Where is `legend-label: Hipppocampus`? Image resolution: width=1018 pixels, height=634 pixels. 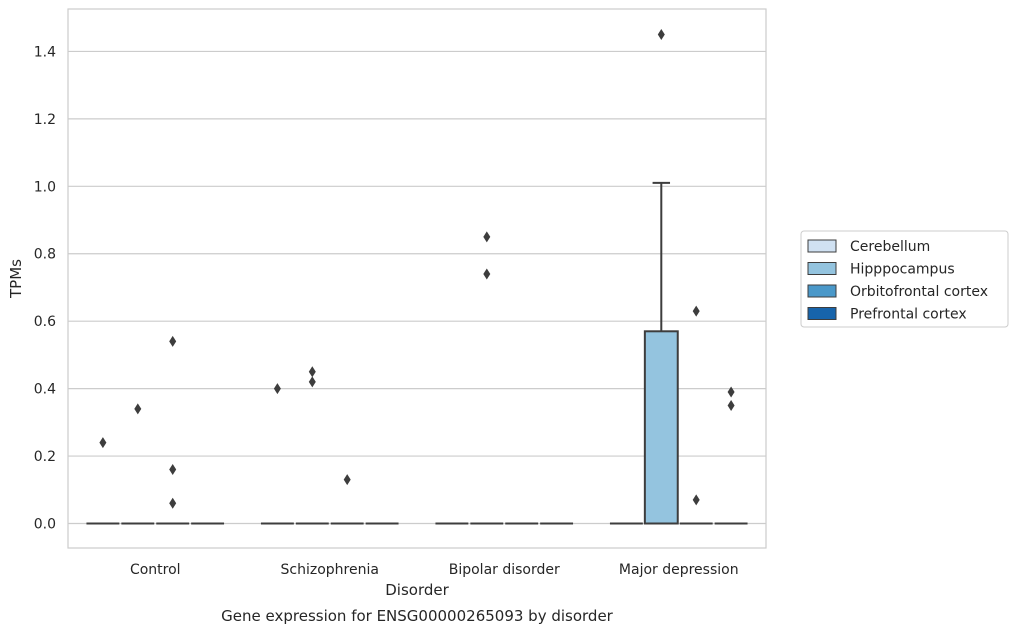
legend-label: Hipppocampus is located at coordinates (902, 270).